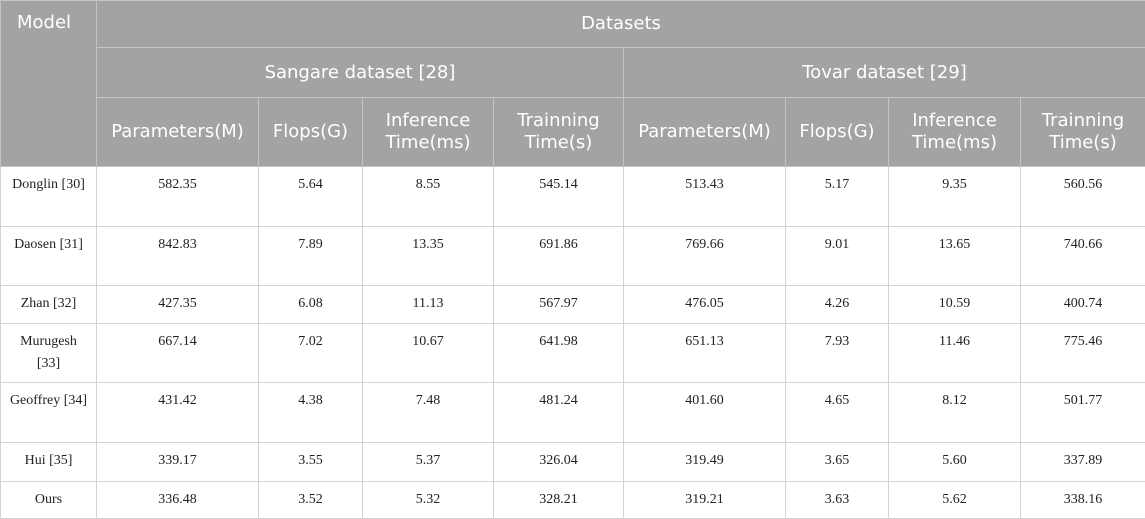  What do you see at coordinates (558, 462) in the screenshot?
I see `cell-value: 326.04` at bounding box center [558, 462].